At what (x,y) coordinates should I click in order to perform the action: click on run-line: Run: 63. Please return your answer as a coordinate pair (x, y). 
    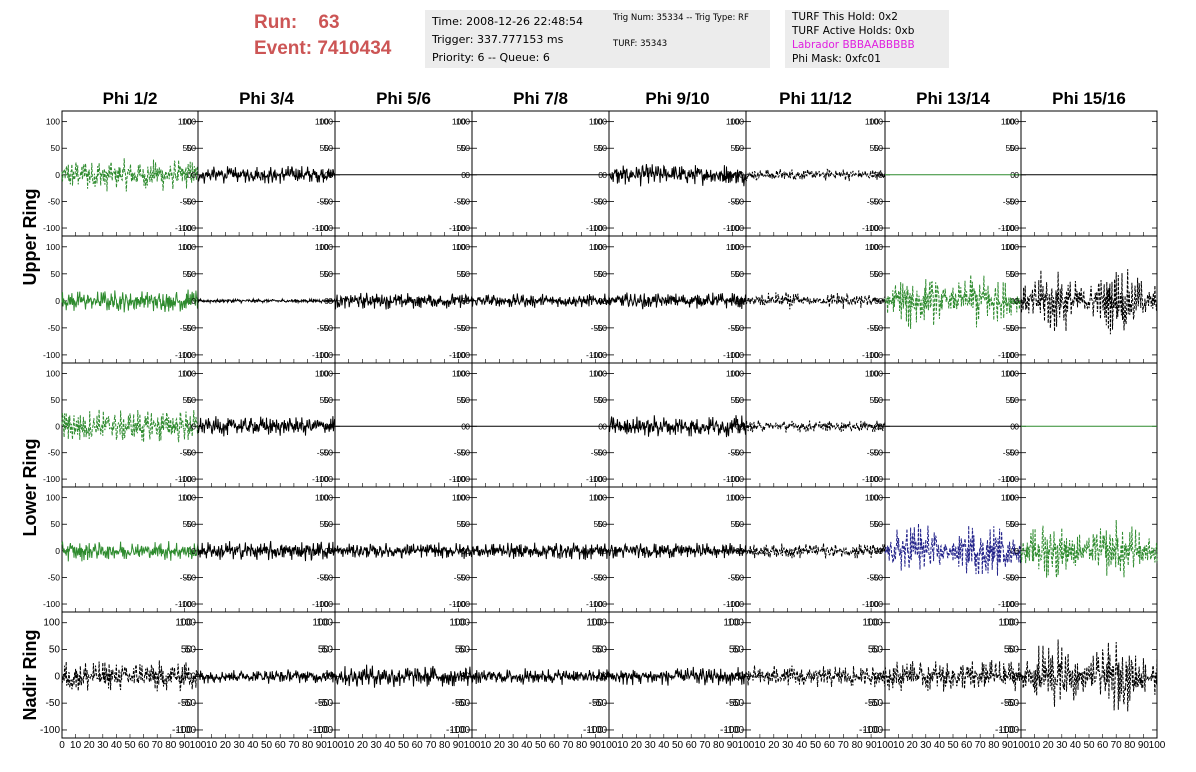
    Looking at the image, I should click on (322, 23).